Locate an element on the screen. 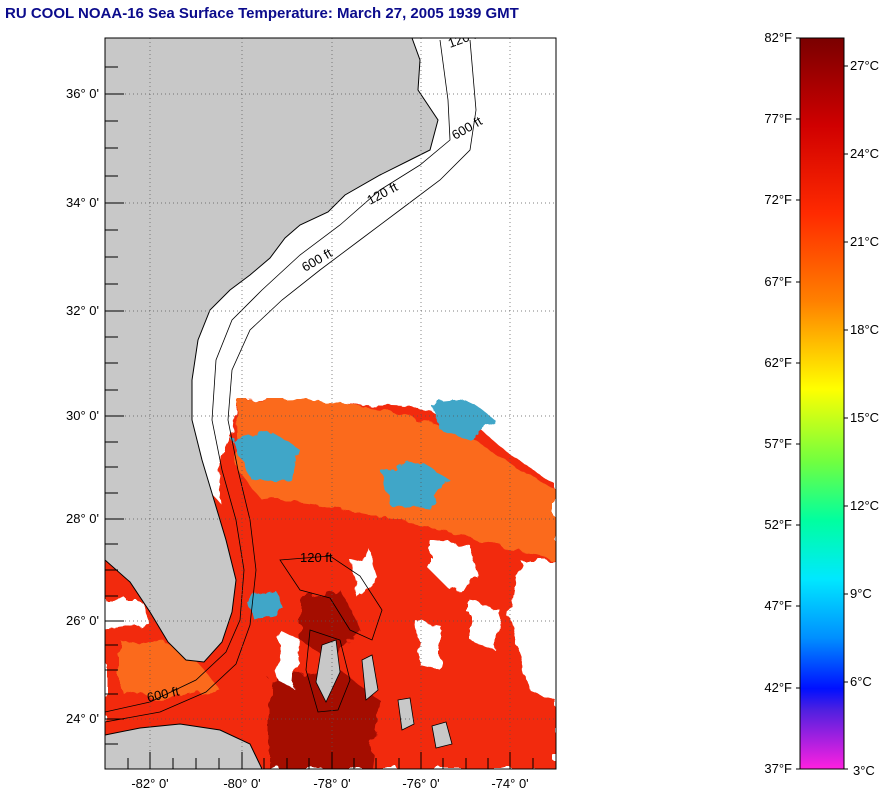 Image resolution: width=889 pixels, height=793 pixels. colorbar-f-label: 72°F is located at coordinates (778, 199).